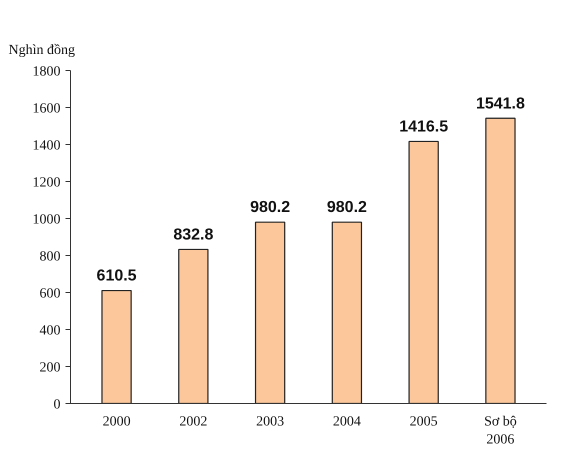 The image size is (561, 473). What do you see at coordinates (501, 103) in the screenshot?
I see `data-label: 1541.8` at bounding box center [501, 103].